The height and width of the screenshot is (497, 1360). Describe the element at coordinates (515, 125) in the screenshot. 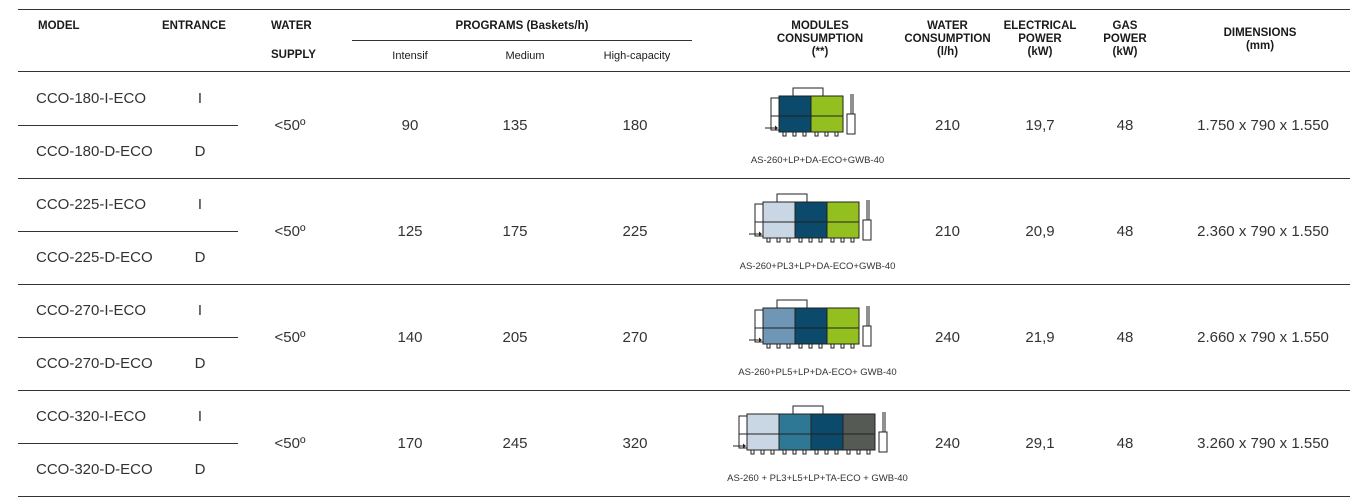

I see `program-medium: 135` at that location.